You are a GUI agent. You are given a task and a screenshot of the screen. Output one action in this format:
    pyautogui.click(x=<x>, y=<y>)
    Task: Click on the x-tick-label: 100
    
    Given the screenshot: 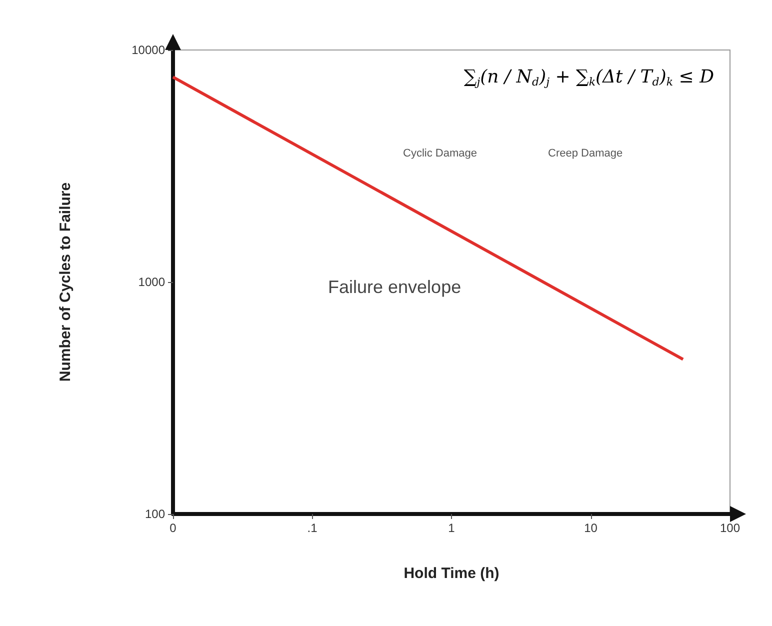 What is the action you would take?
    pyautogui.click(x=730, y=528)
    